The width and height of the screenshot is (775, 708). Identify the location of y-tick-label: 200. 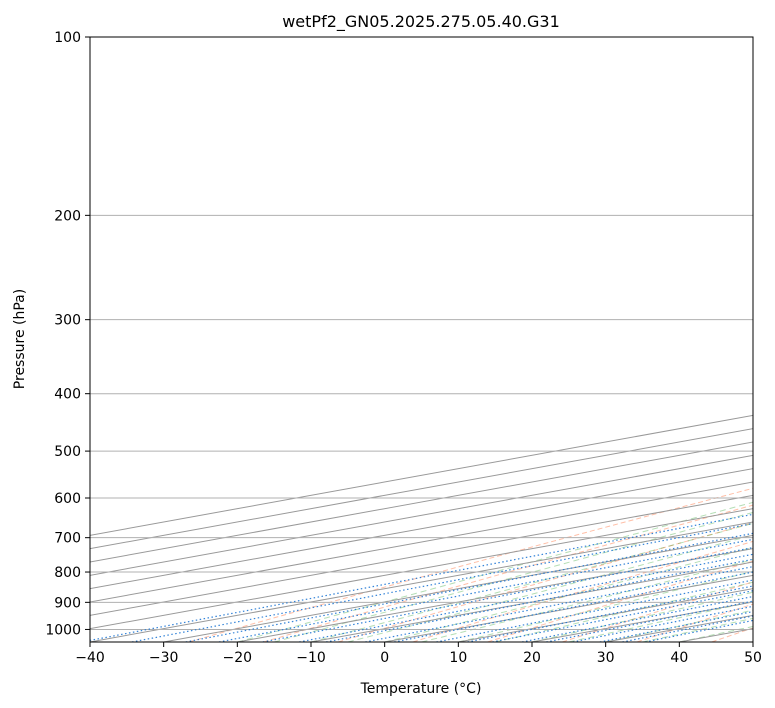
(67, 216).